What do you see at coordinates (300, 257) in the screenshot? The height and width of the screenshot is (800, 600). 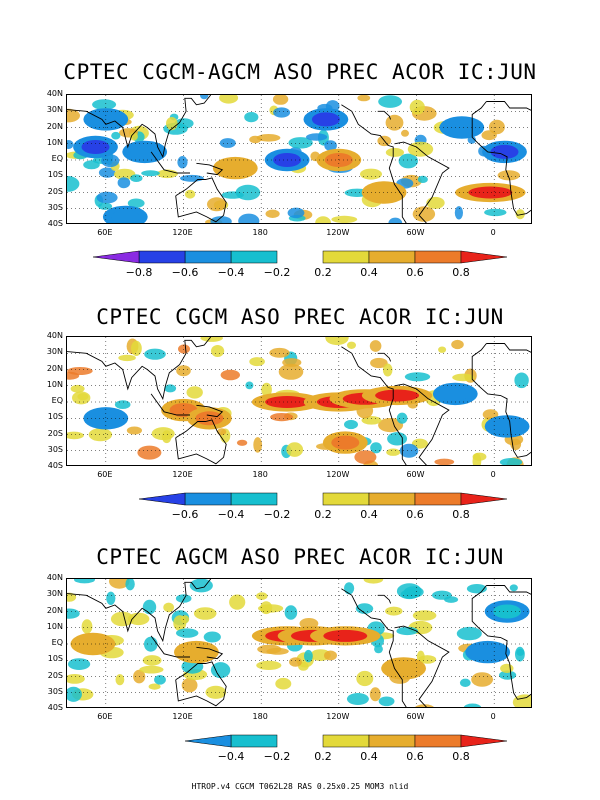 I see `panel-1-colorbar` at bounding box center [300, 257].